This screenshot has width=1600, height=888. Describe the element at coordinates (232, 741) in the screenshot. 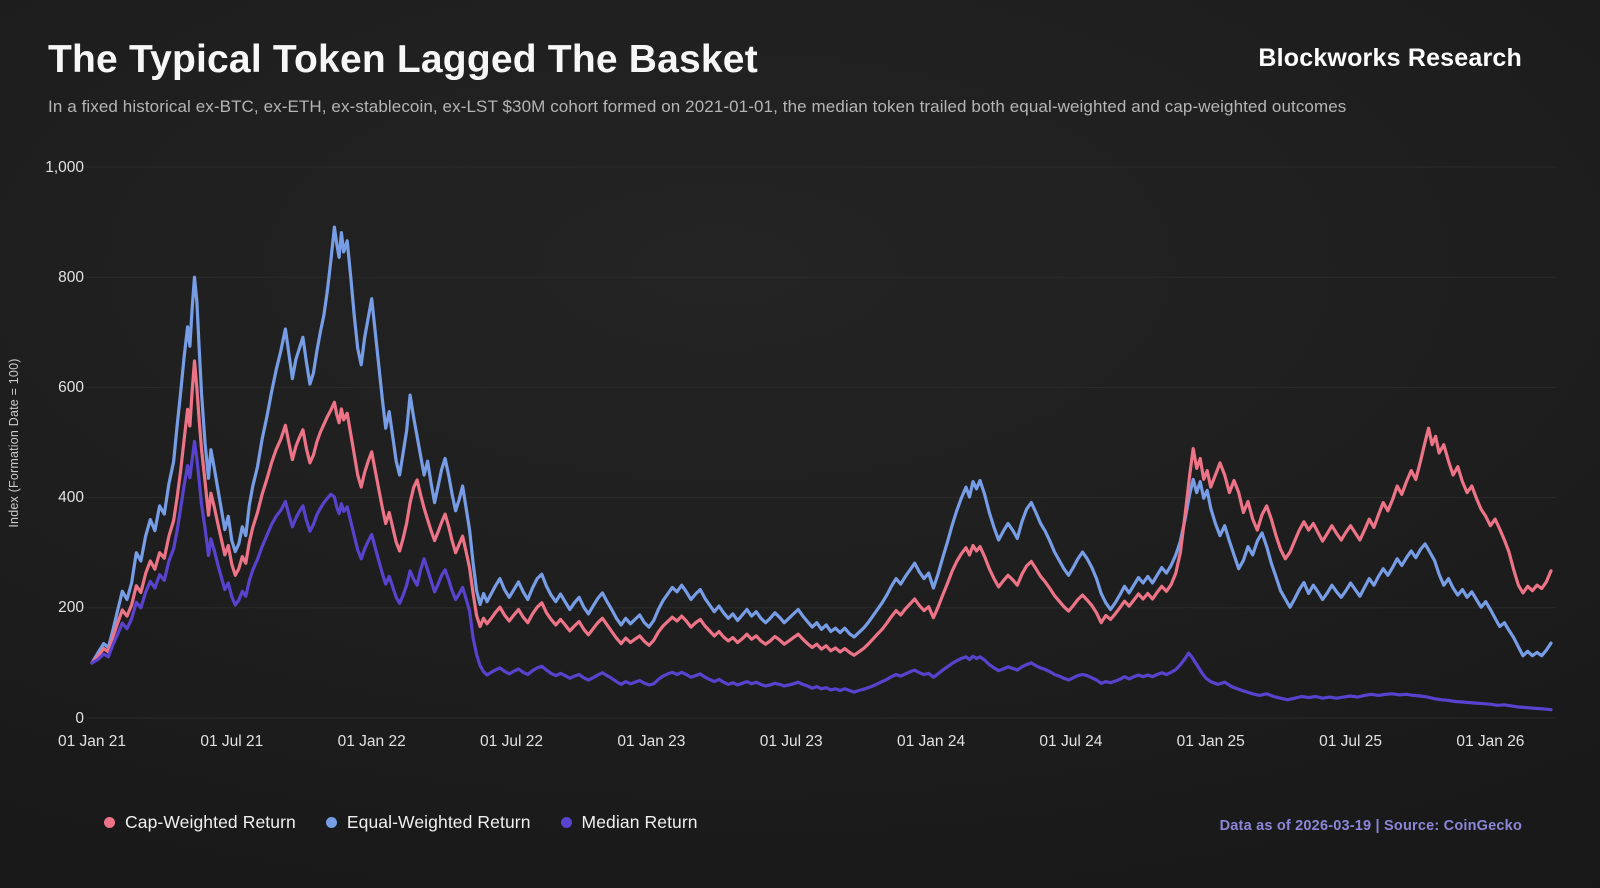

I see `x-tick-label: 01 Jul 21` at that location.